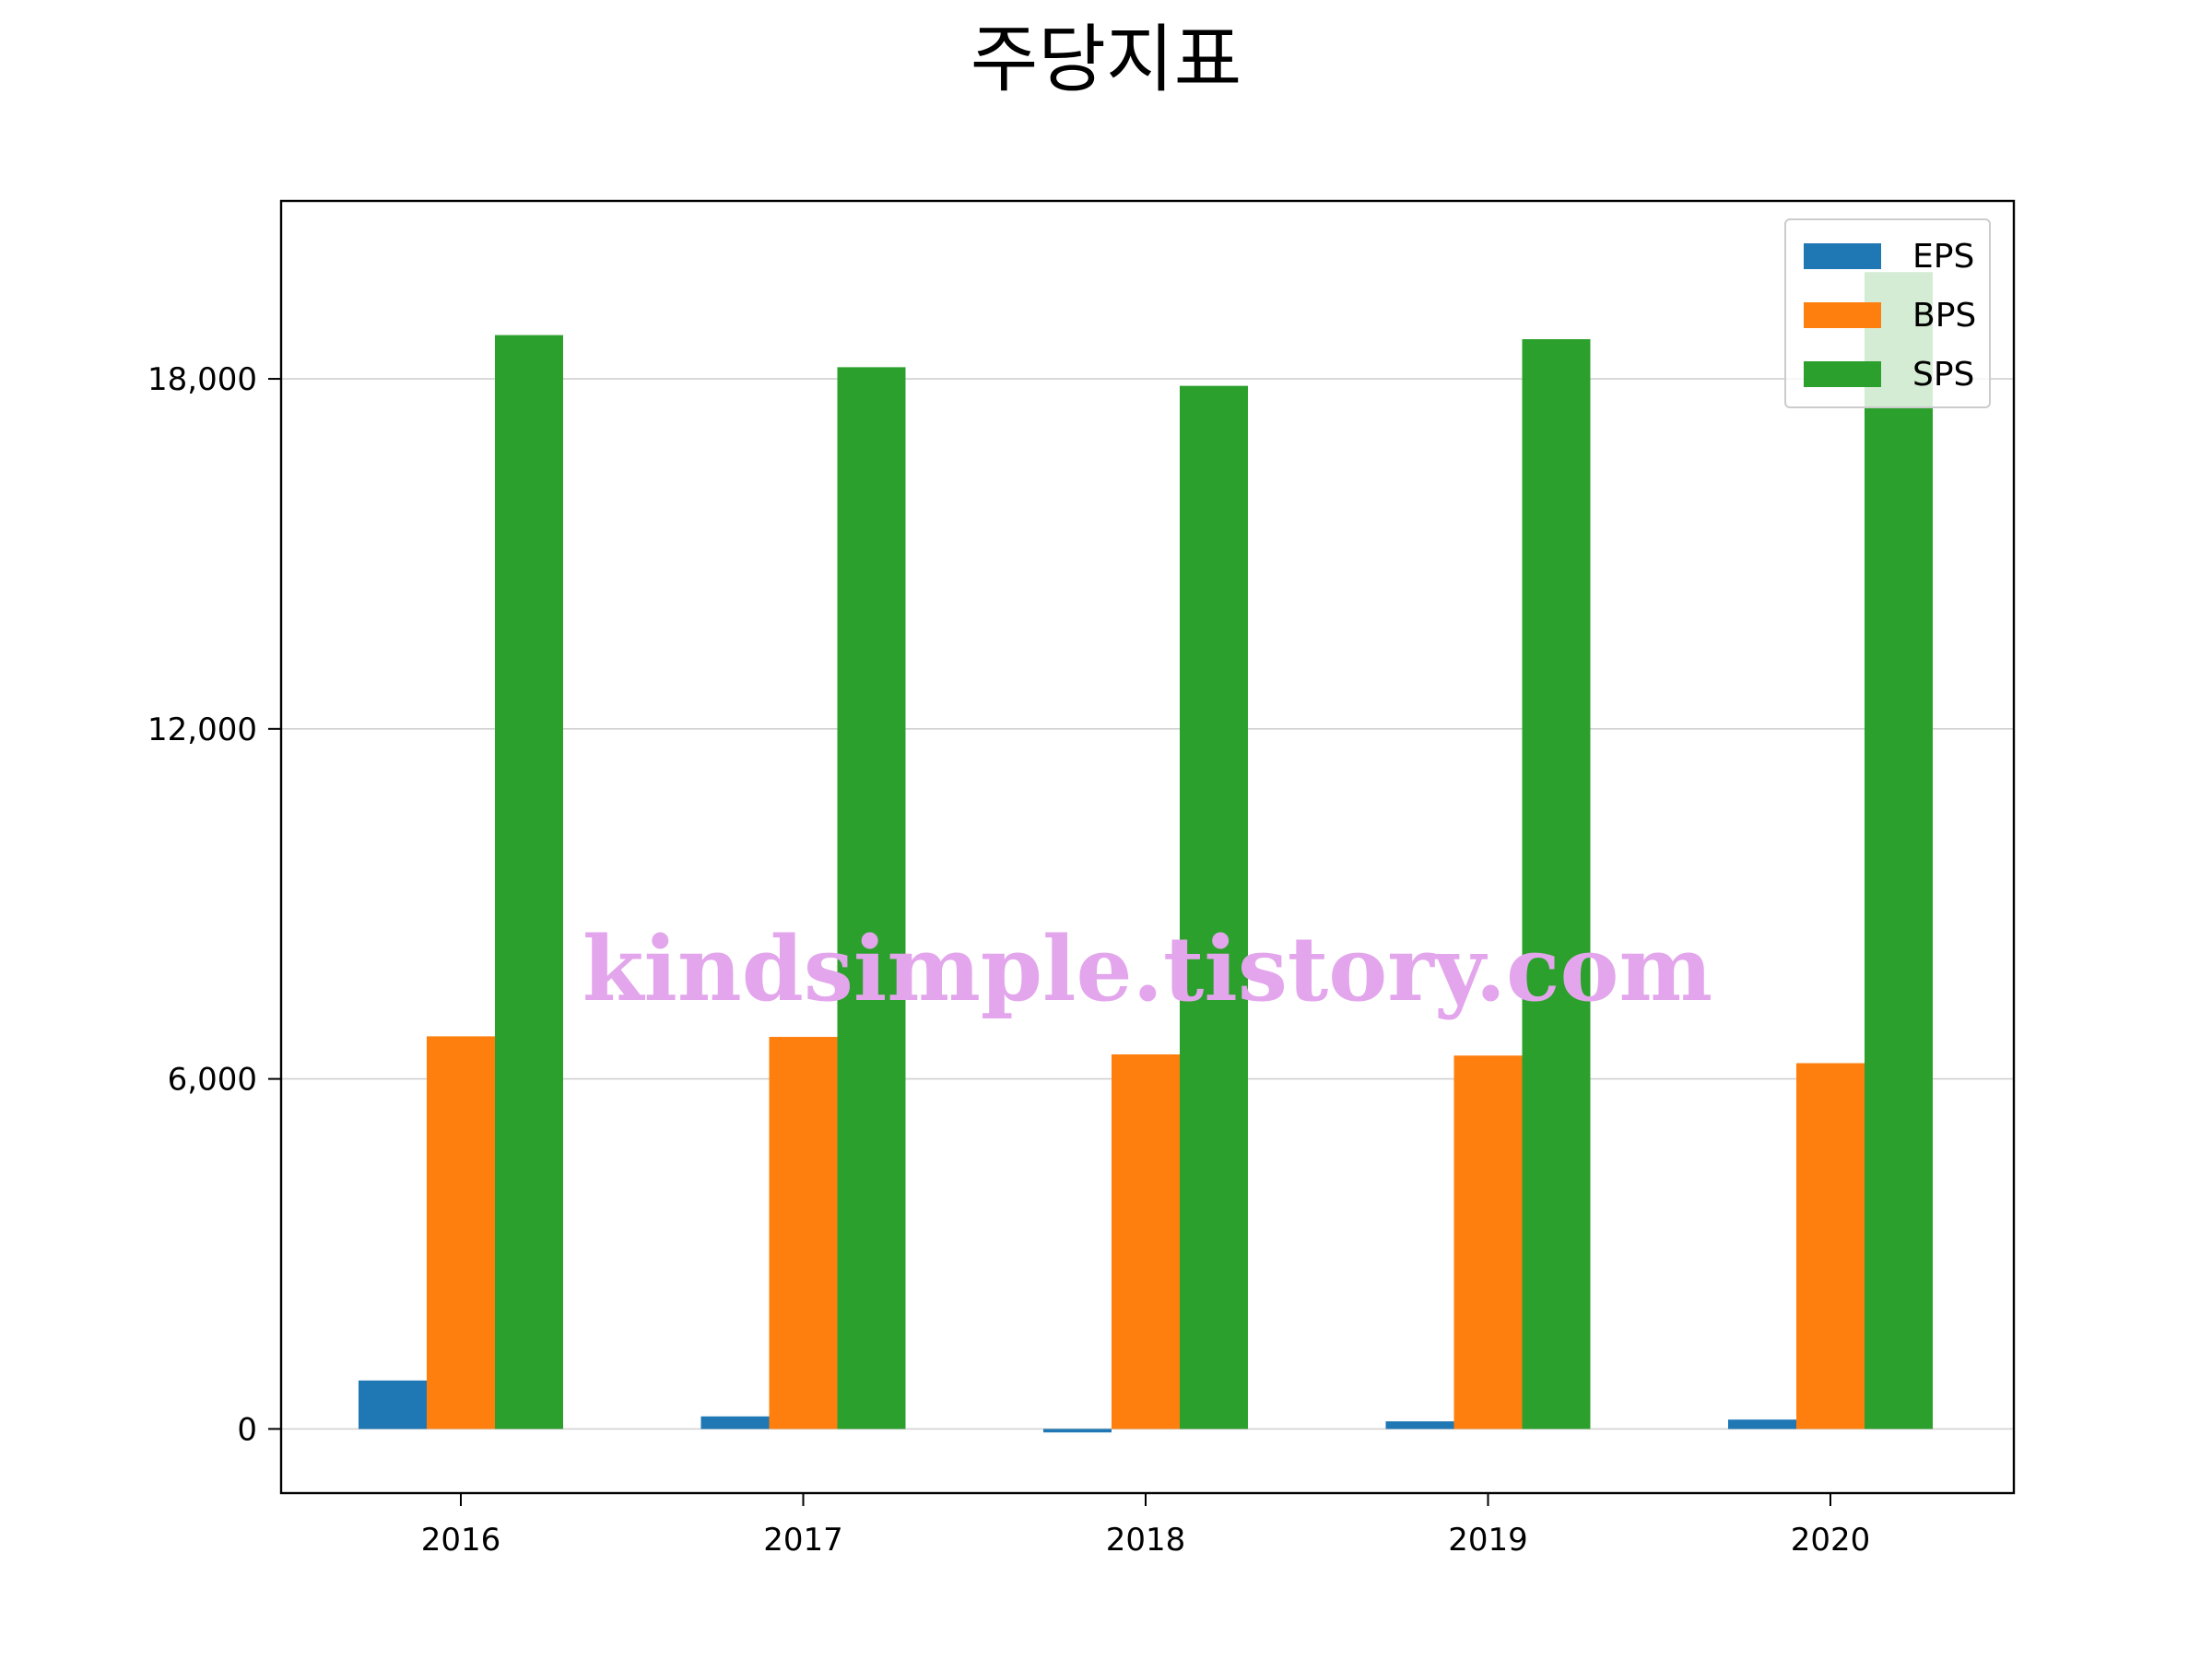  What do you see at coordinates (735, 1423) in the screenshot?
I see `bar-eps-2017` at bounding box center [735, 1423].